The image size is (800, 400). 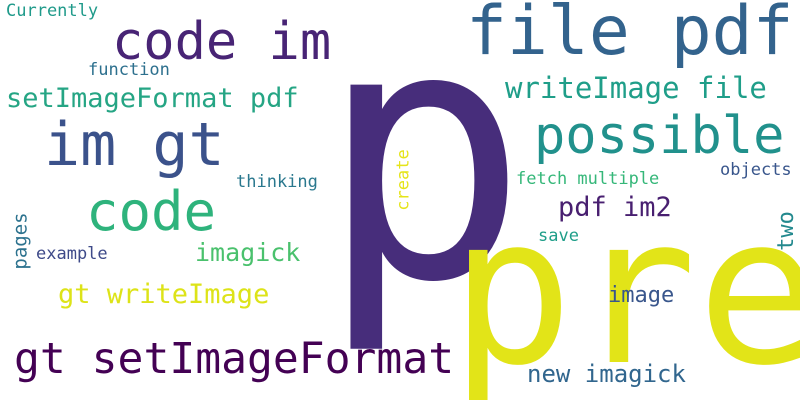 I want to click on word-im-gt: im gt, so click(x=134, y=145).